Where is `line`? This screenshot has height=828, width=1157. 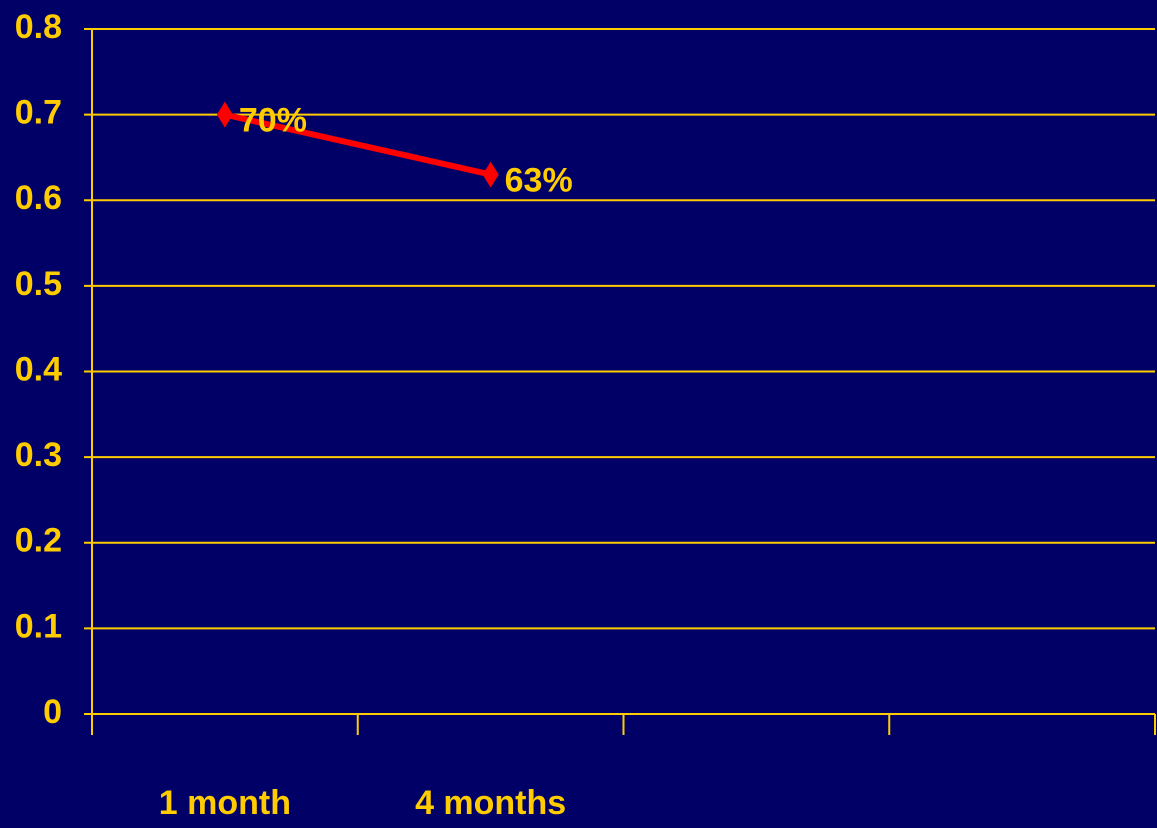 line is located at coordinates (358, 144).